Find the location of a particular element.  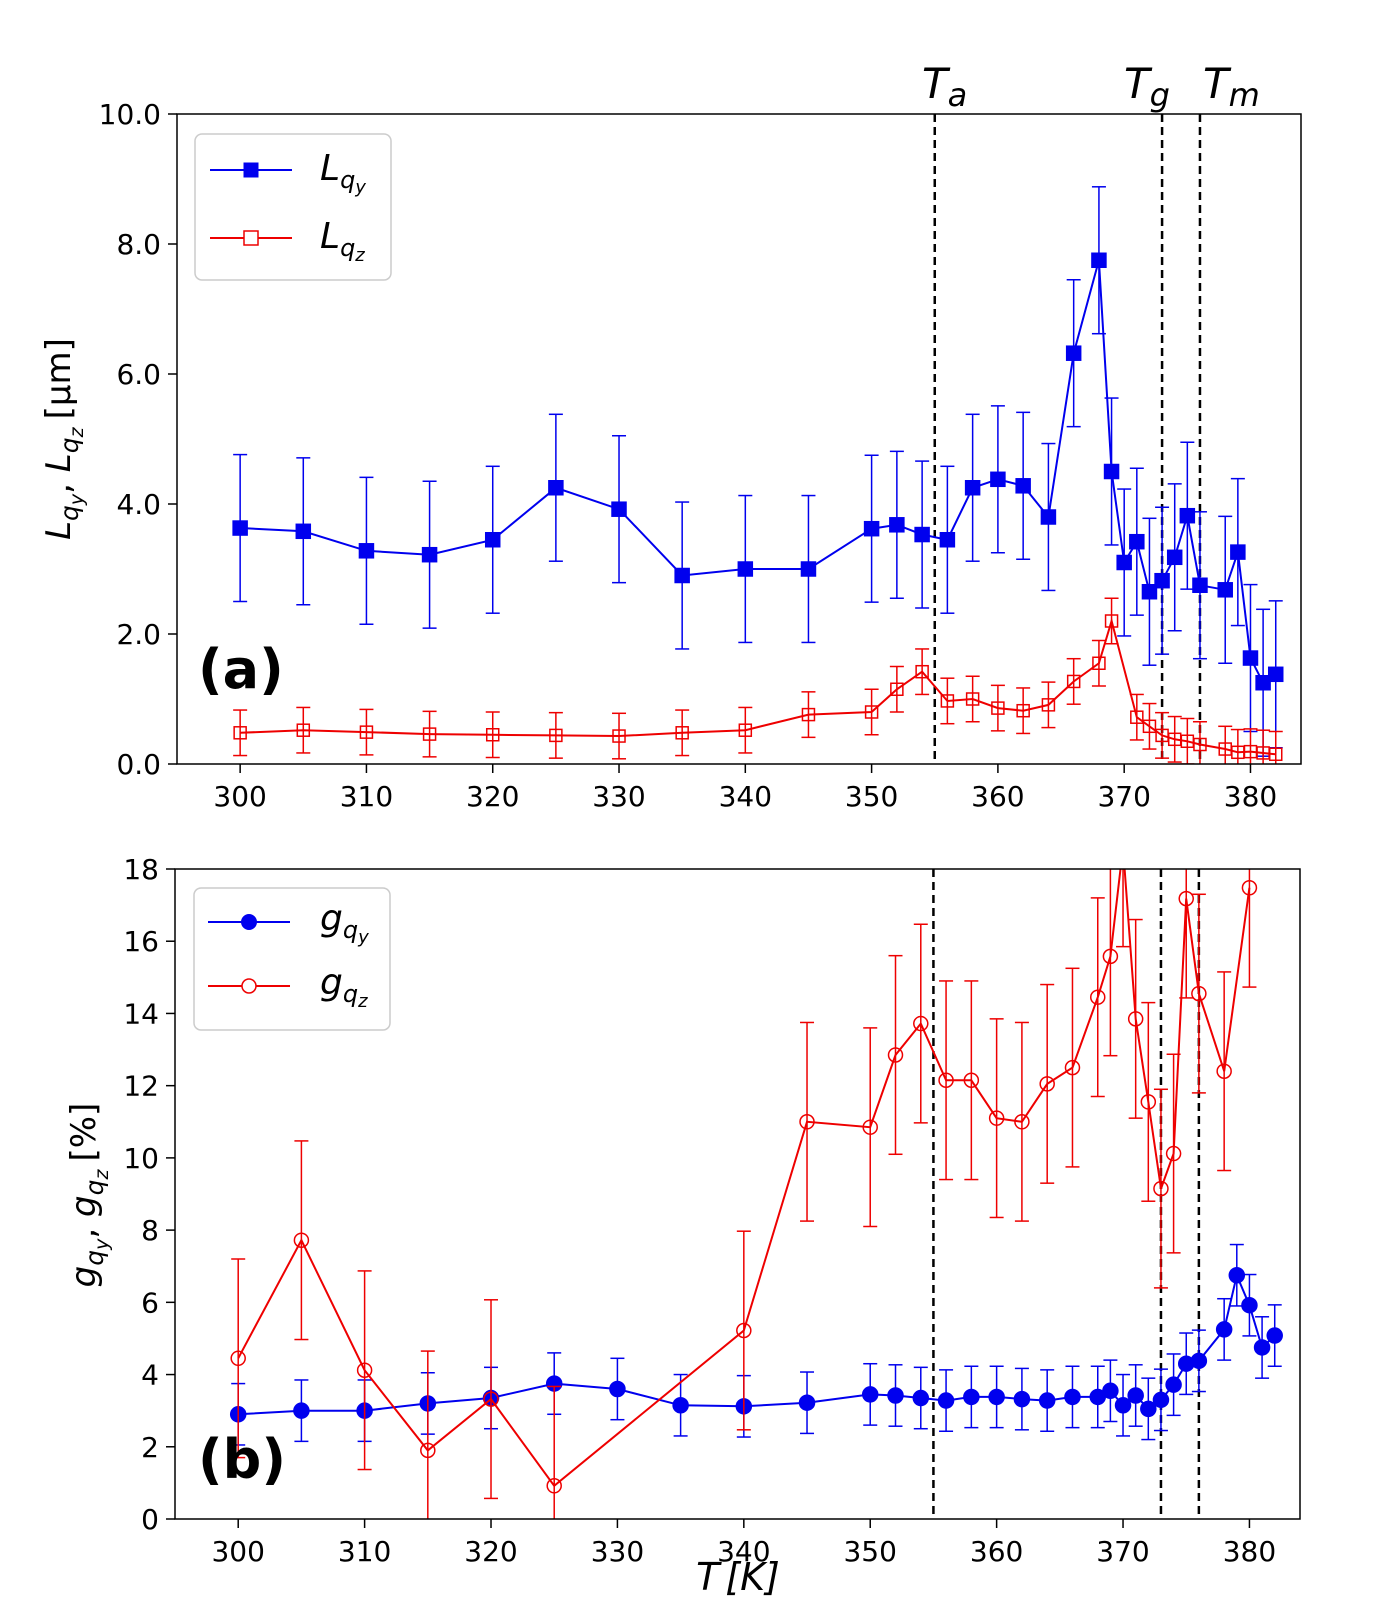

panel-a-legend-entry-lqy: Lqy is located at coordinates (288, 173).